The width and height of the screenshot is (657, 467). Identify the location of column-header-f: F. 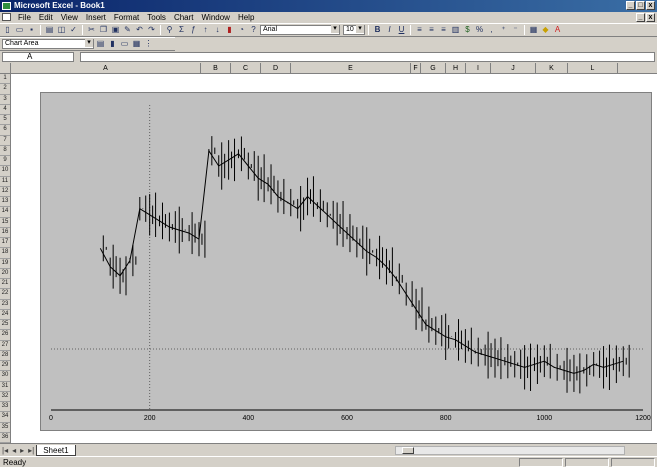
(416, 68).